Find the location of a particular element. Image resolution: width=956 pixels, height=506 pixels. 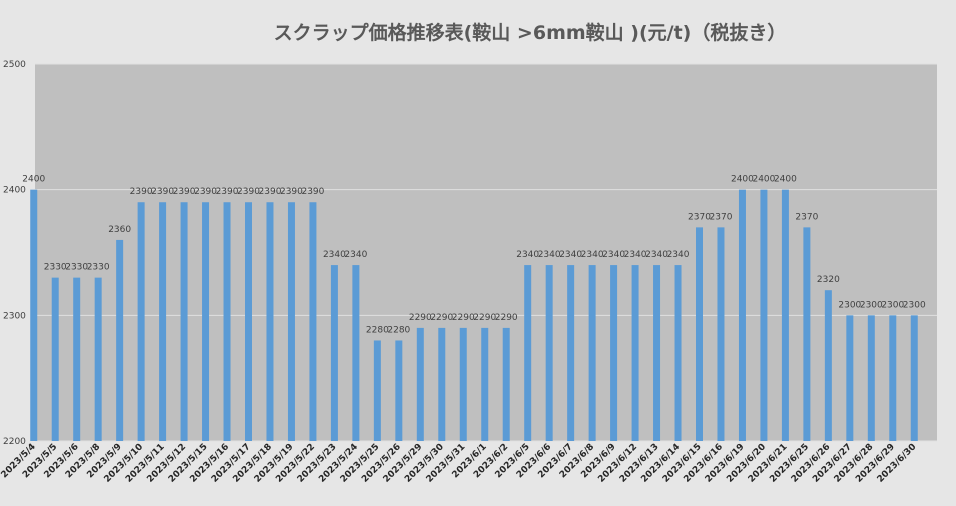

chart-title: スクラップ価格推移表(鞍山 >6mm鞍山 )(元/t)（税抜き） is located at coordinates (530, 33).